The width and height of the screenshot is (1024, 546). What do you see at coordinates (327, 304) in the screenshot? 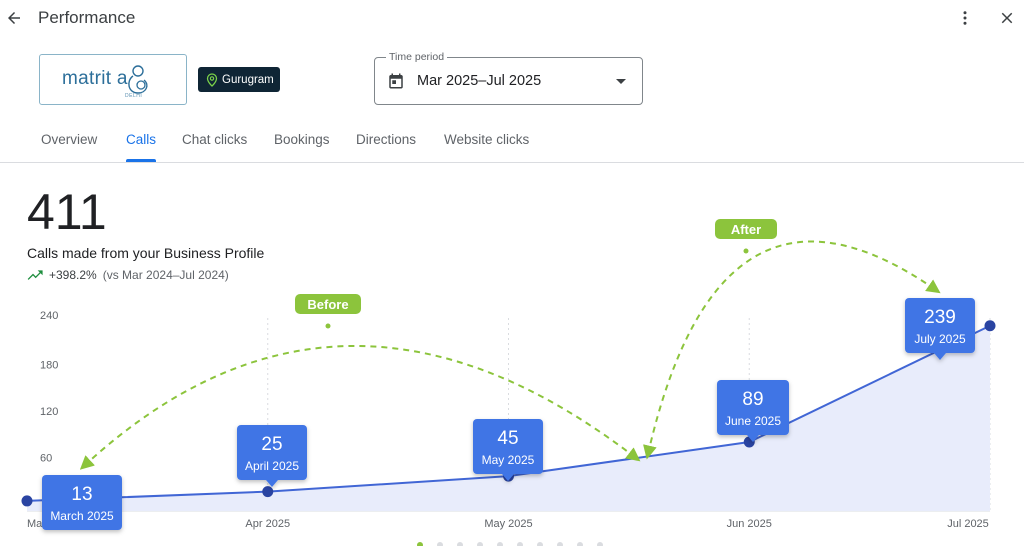
I see `annotation-label: Before` at bounding box center [327, 304].